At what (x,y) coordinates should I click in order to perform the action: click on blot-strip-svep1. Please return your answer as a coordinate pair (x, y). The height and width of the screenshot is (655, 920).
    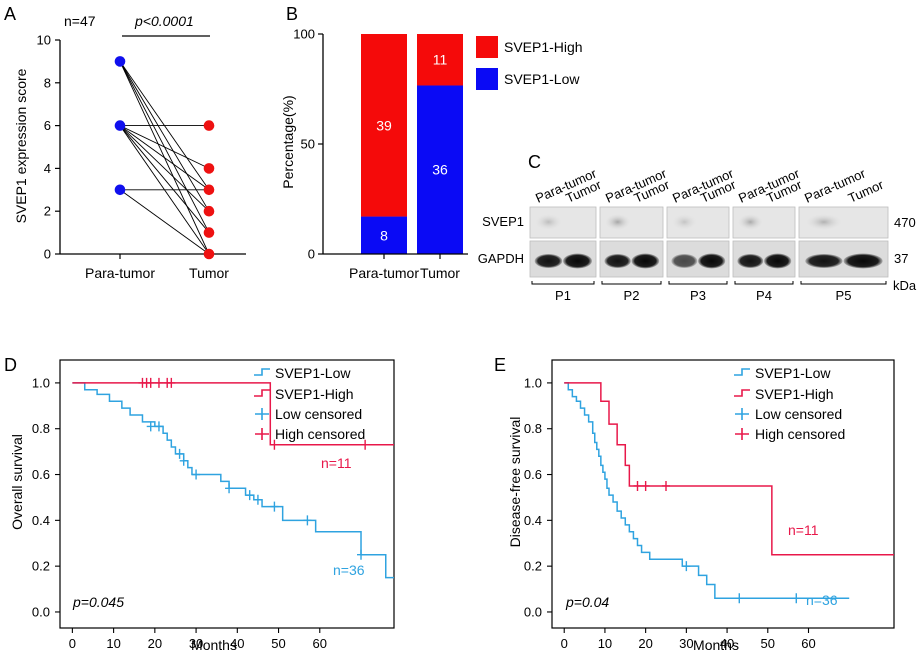
    Looking at the image, I should click on (698, 222).